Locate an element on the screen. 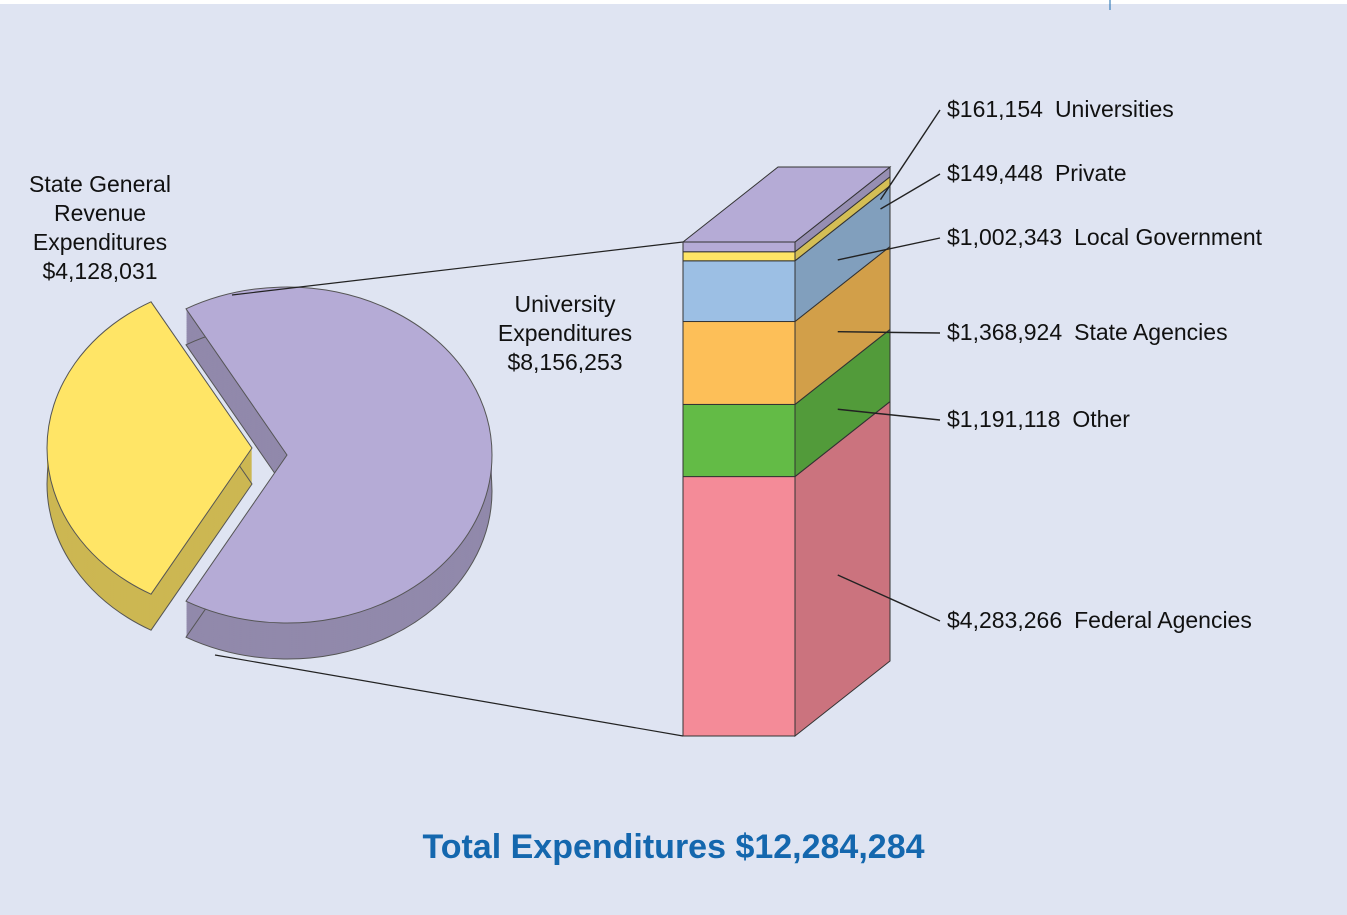 The image size is (1347, 915). bar-name: Private is located at coordinates (1090, 173).